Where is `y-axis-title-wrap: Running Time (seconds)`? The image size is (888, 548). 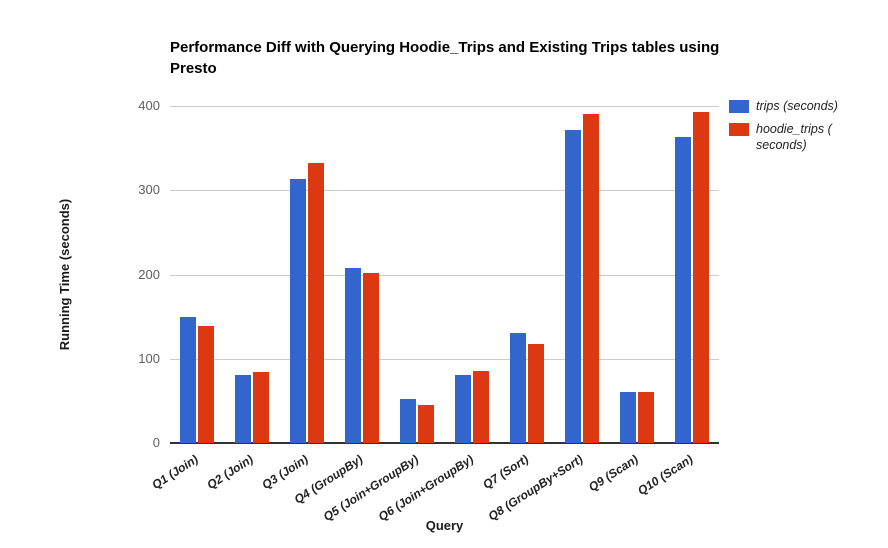 y-axis-title-wrap: Running Time (seconds) is located at coordinates (65, 274).